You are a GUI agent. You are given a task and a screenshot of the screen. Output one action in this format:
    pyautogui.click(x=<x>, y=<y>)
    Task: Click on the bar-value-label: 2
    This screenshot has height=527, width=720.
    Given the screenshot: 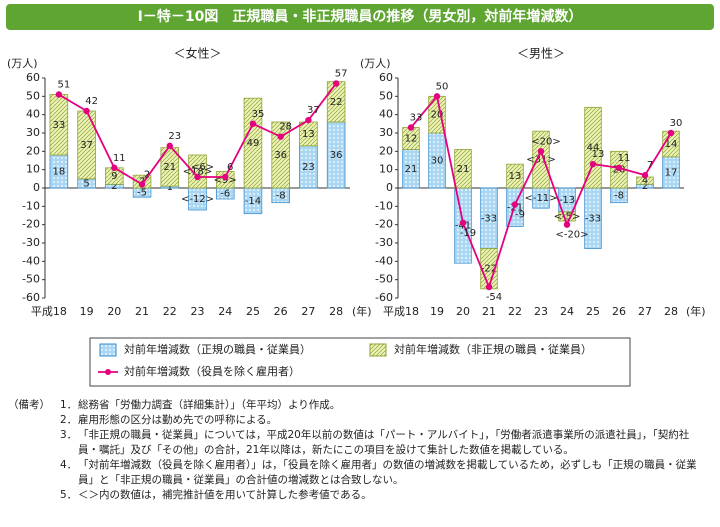 What is the action you would take?
    pyautogui.click(x=645, y=186)
    